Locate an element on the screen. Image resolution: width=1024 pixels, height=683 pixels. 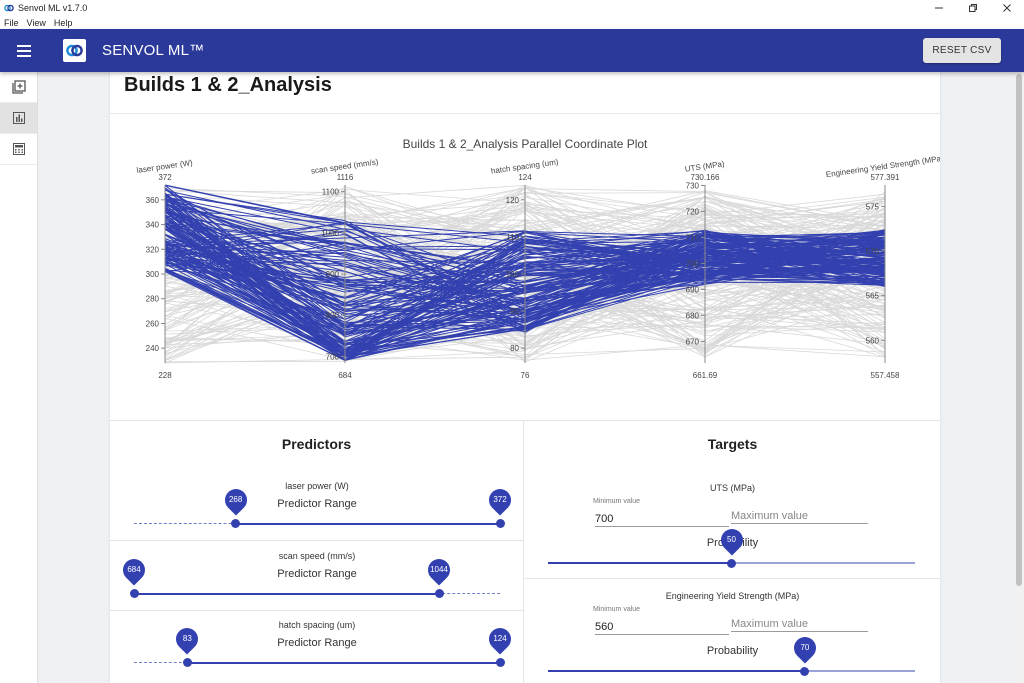
restore-icon is located at coordinates (973, 8).